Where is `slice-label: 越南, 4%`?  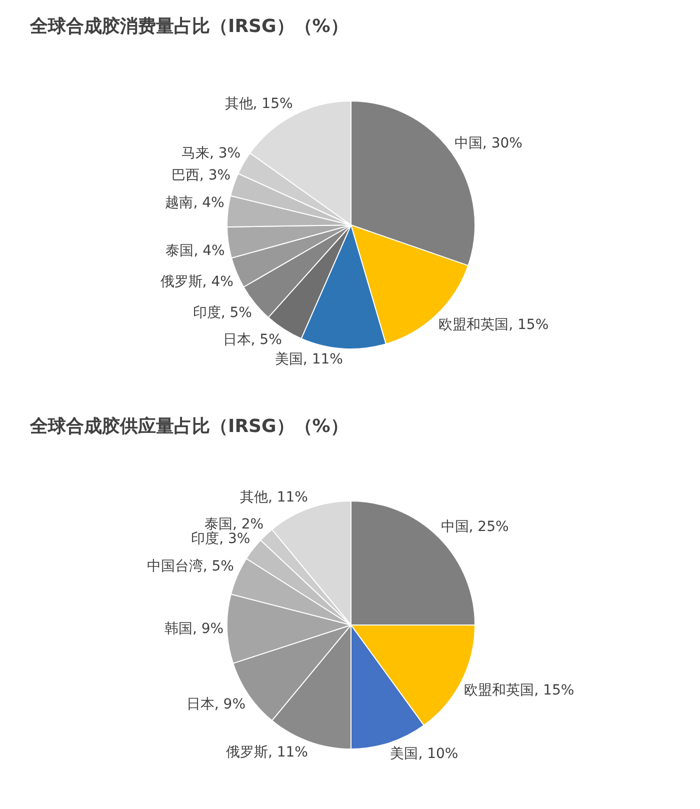 slice-label: 越南, 4% is located at coordinates (194, 202).